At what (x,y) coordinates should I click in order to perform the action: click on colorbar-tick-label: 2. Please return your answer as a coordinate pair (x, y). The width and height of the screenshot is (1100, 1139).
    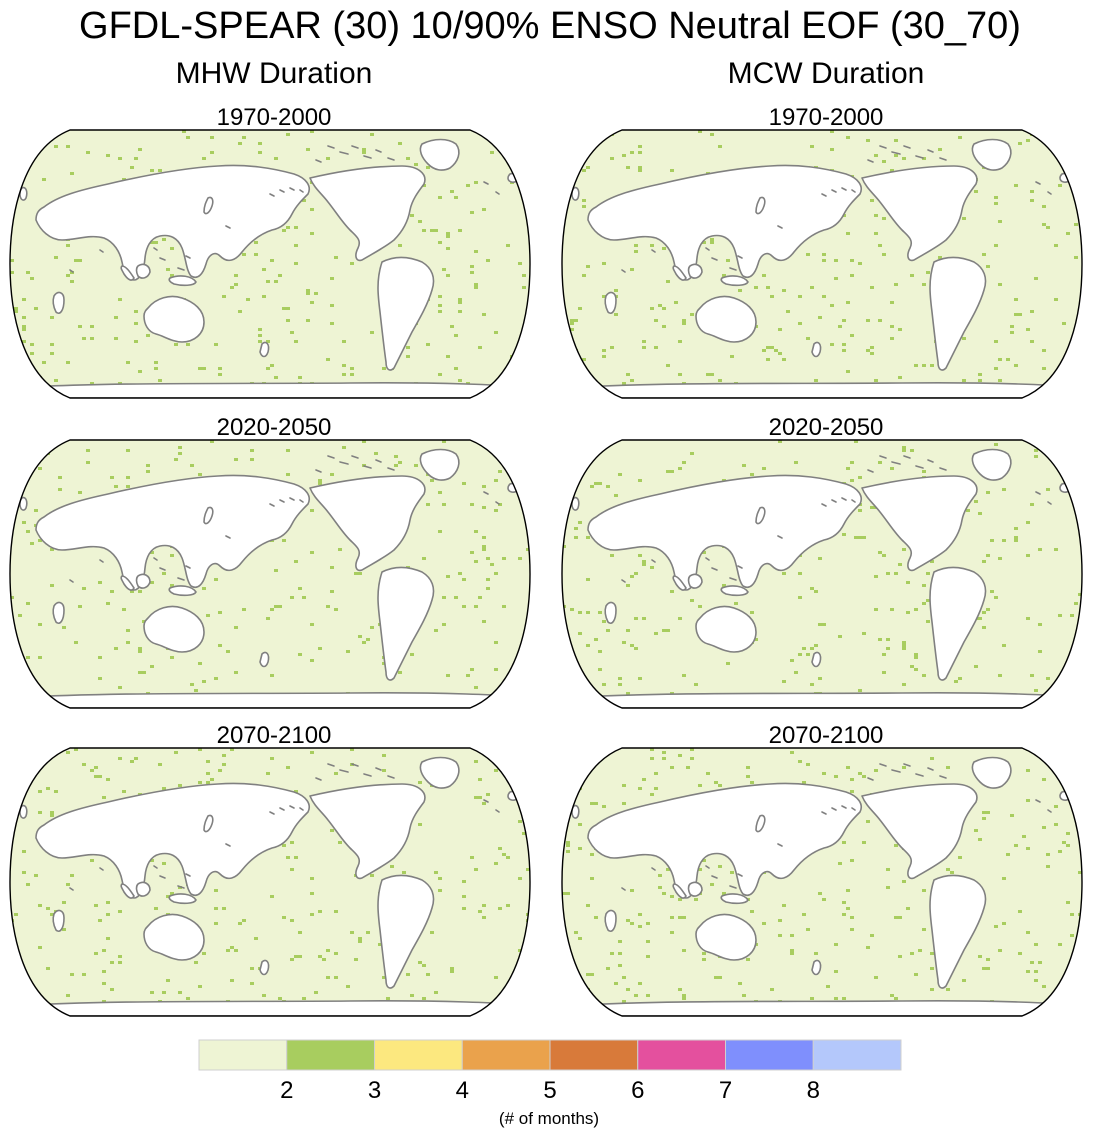
    Looking at the image, I should click on (286, 1090).